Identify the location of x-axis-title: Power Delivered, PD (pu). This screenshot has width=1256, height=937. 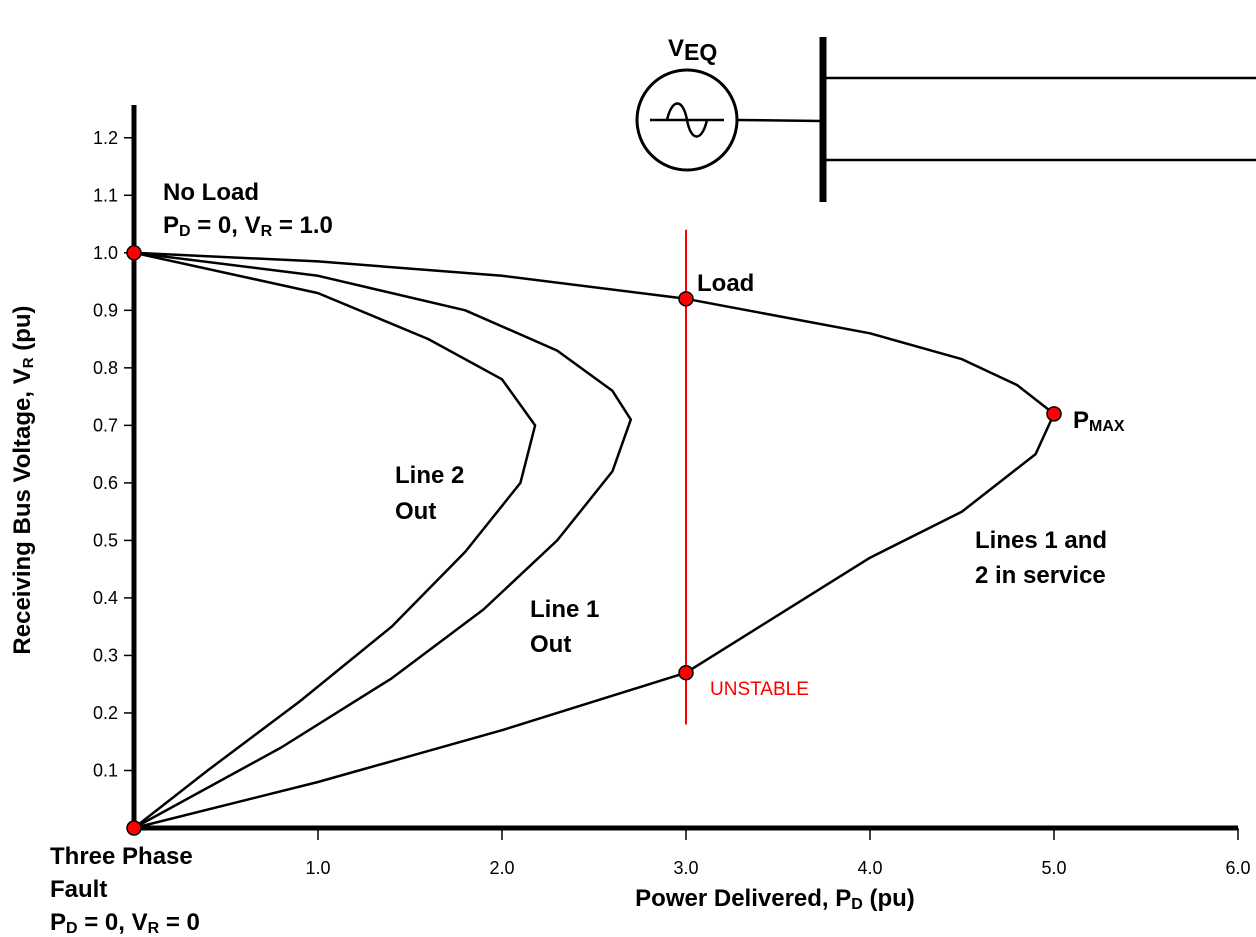
(775, 899).